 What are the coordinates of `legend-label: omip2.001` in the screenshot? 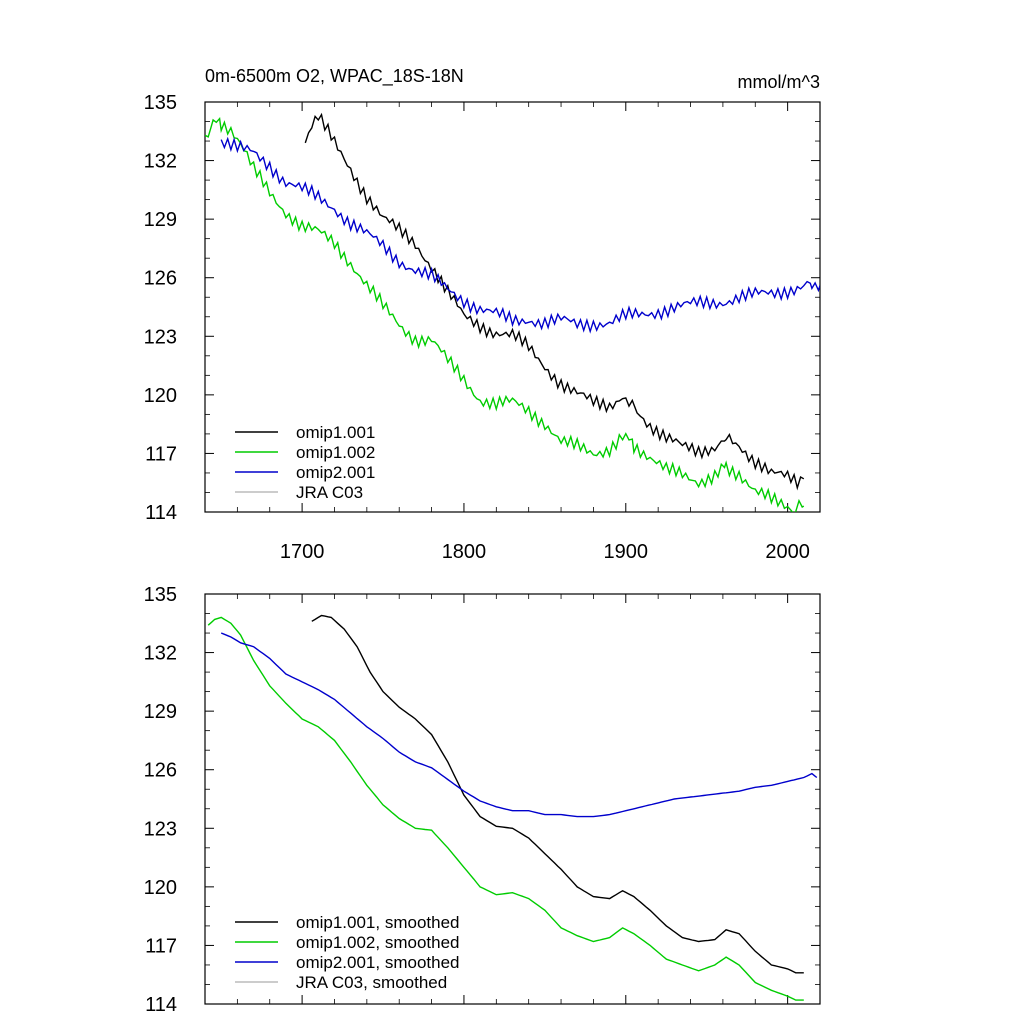 It's located at (335, 472).